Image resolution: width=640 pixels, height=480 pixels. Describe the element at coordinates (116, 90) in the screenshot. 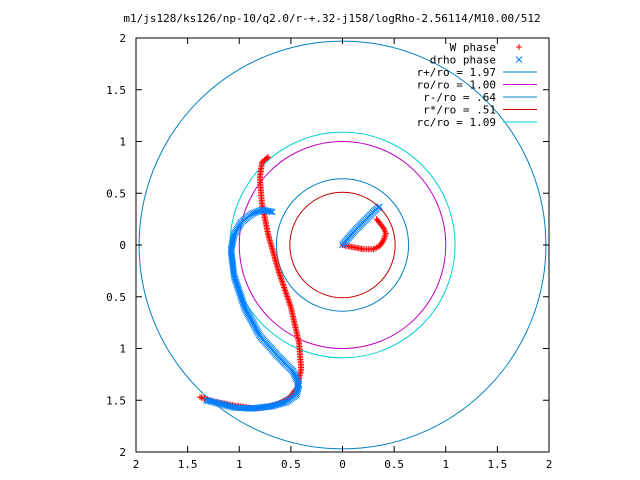

I see `y-tick-label-1: 1.5` at that location.